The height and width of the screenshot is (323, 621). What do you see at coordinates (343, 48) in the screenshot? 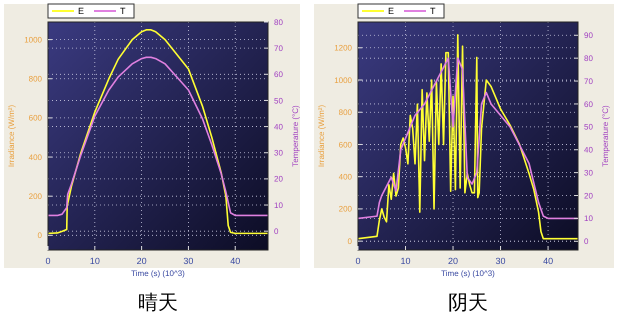
I see `y-tick-label: 1200` at bounding box center [343, 48].